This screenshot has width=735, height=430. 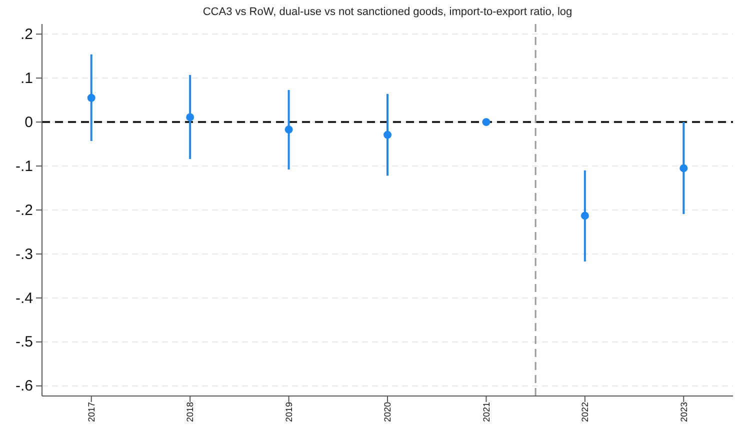 What do you see at coordinates (91, 412) in the screenshot?
I see `x-tick-label: 2017` at bounding box center [91, 412].